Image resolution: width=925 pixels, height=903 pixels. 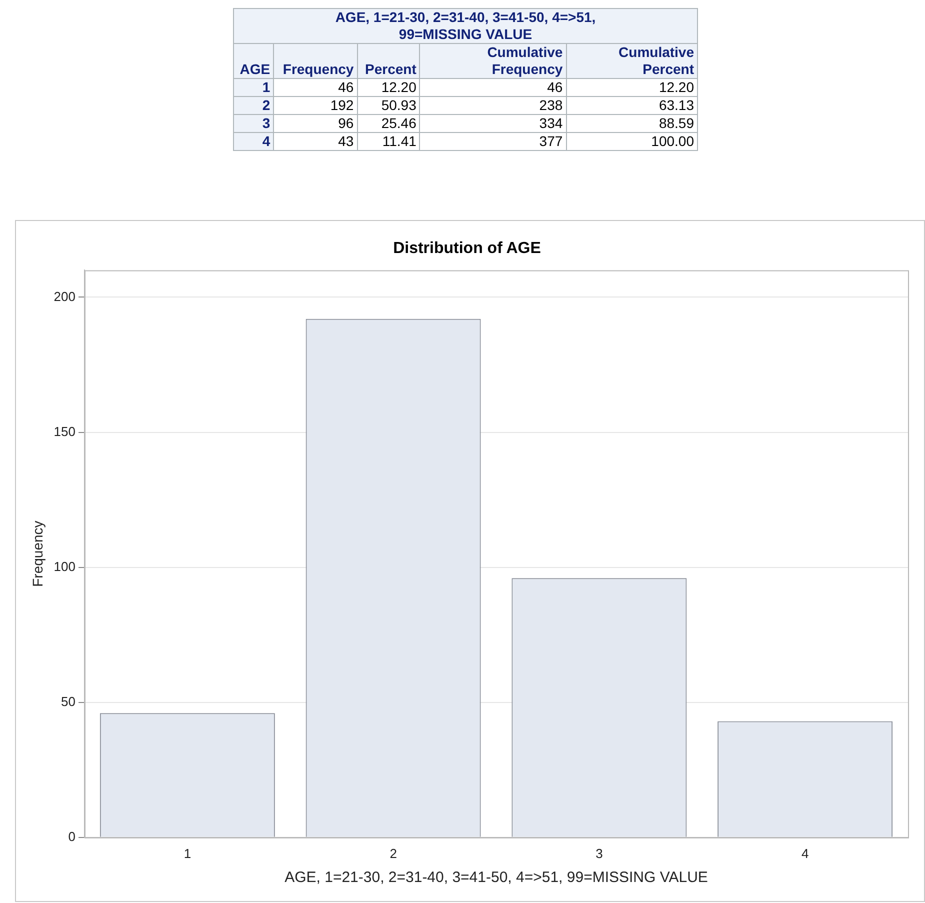 I want to click on x-tick-label: Frequency, so click(x=316, y=61).